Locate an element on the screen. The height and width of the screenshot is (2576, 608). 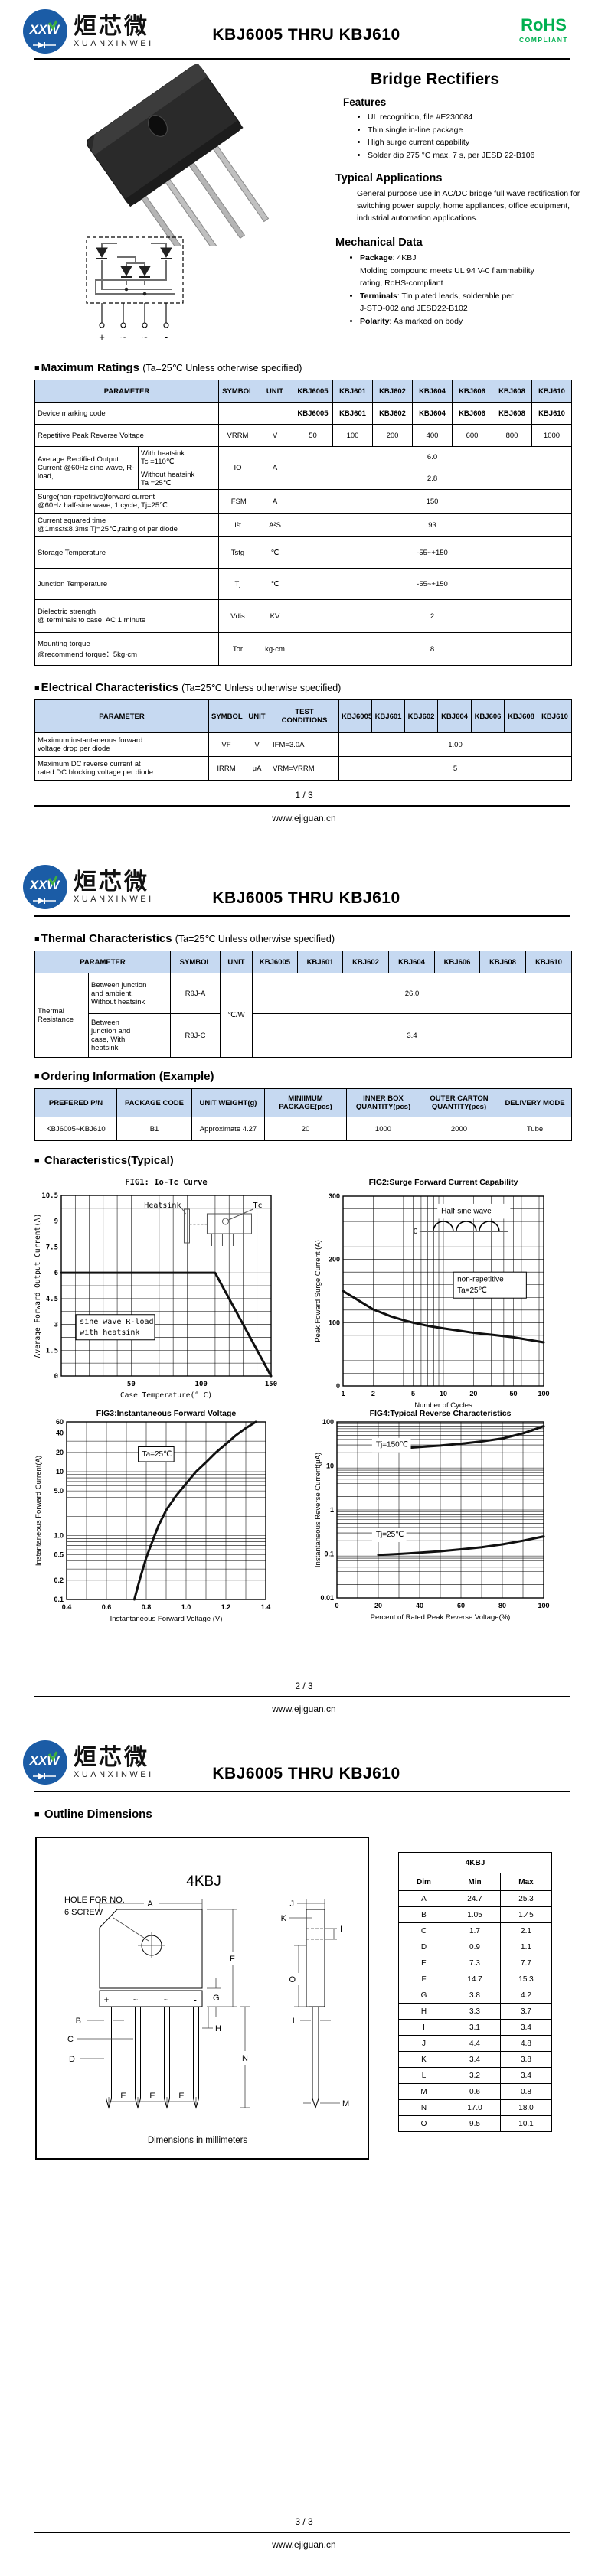
param-cell: Junction Temperature is located at coordinates (126, 584).